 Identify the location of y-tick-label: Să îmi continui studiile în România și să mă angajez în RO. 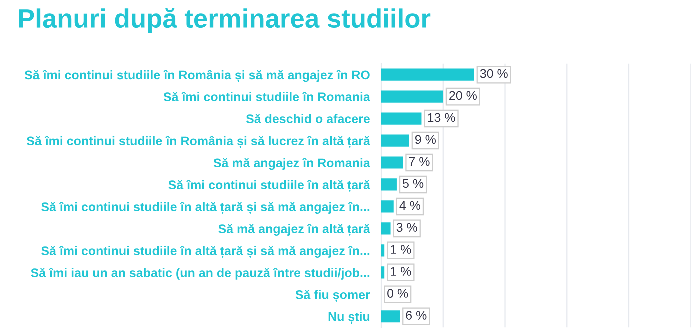
(197, 76).